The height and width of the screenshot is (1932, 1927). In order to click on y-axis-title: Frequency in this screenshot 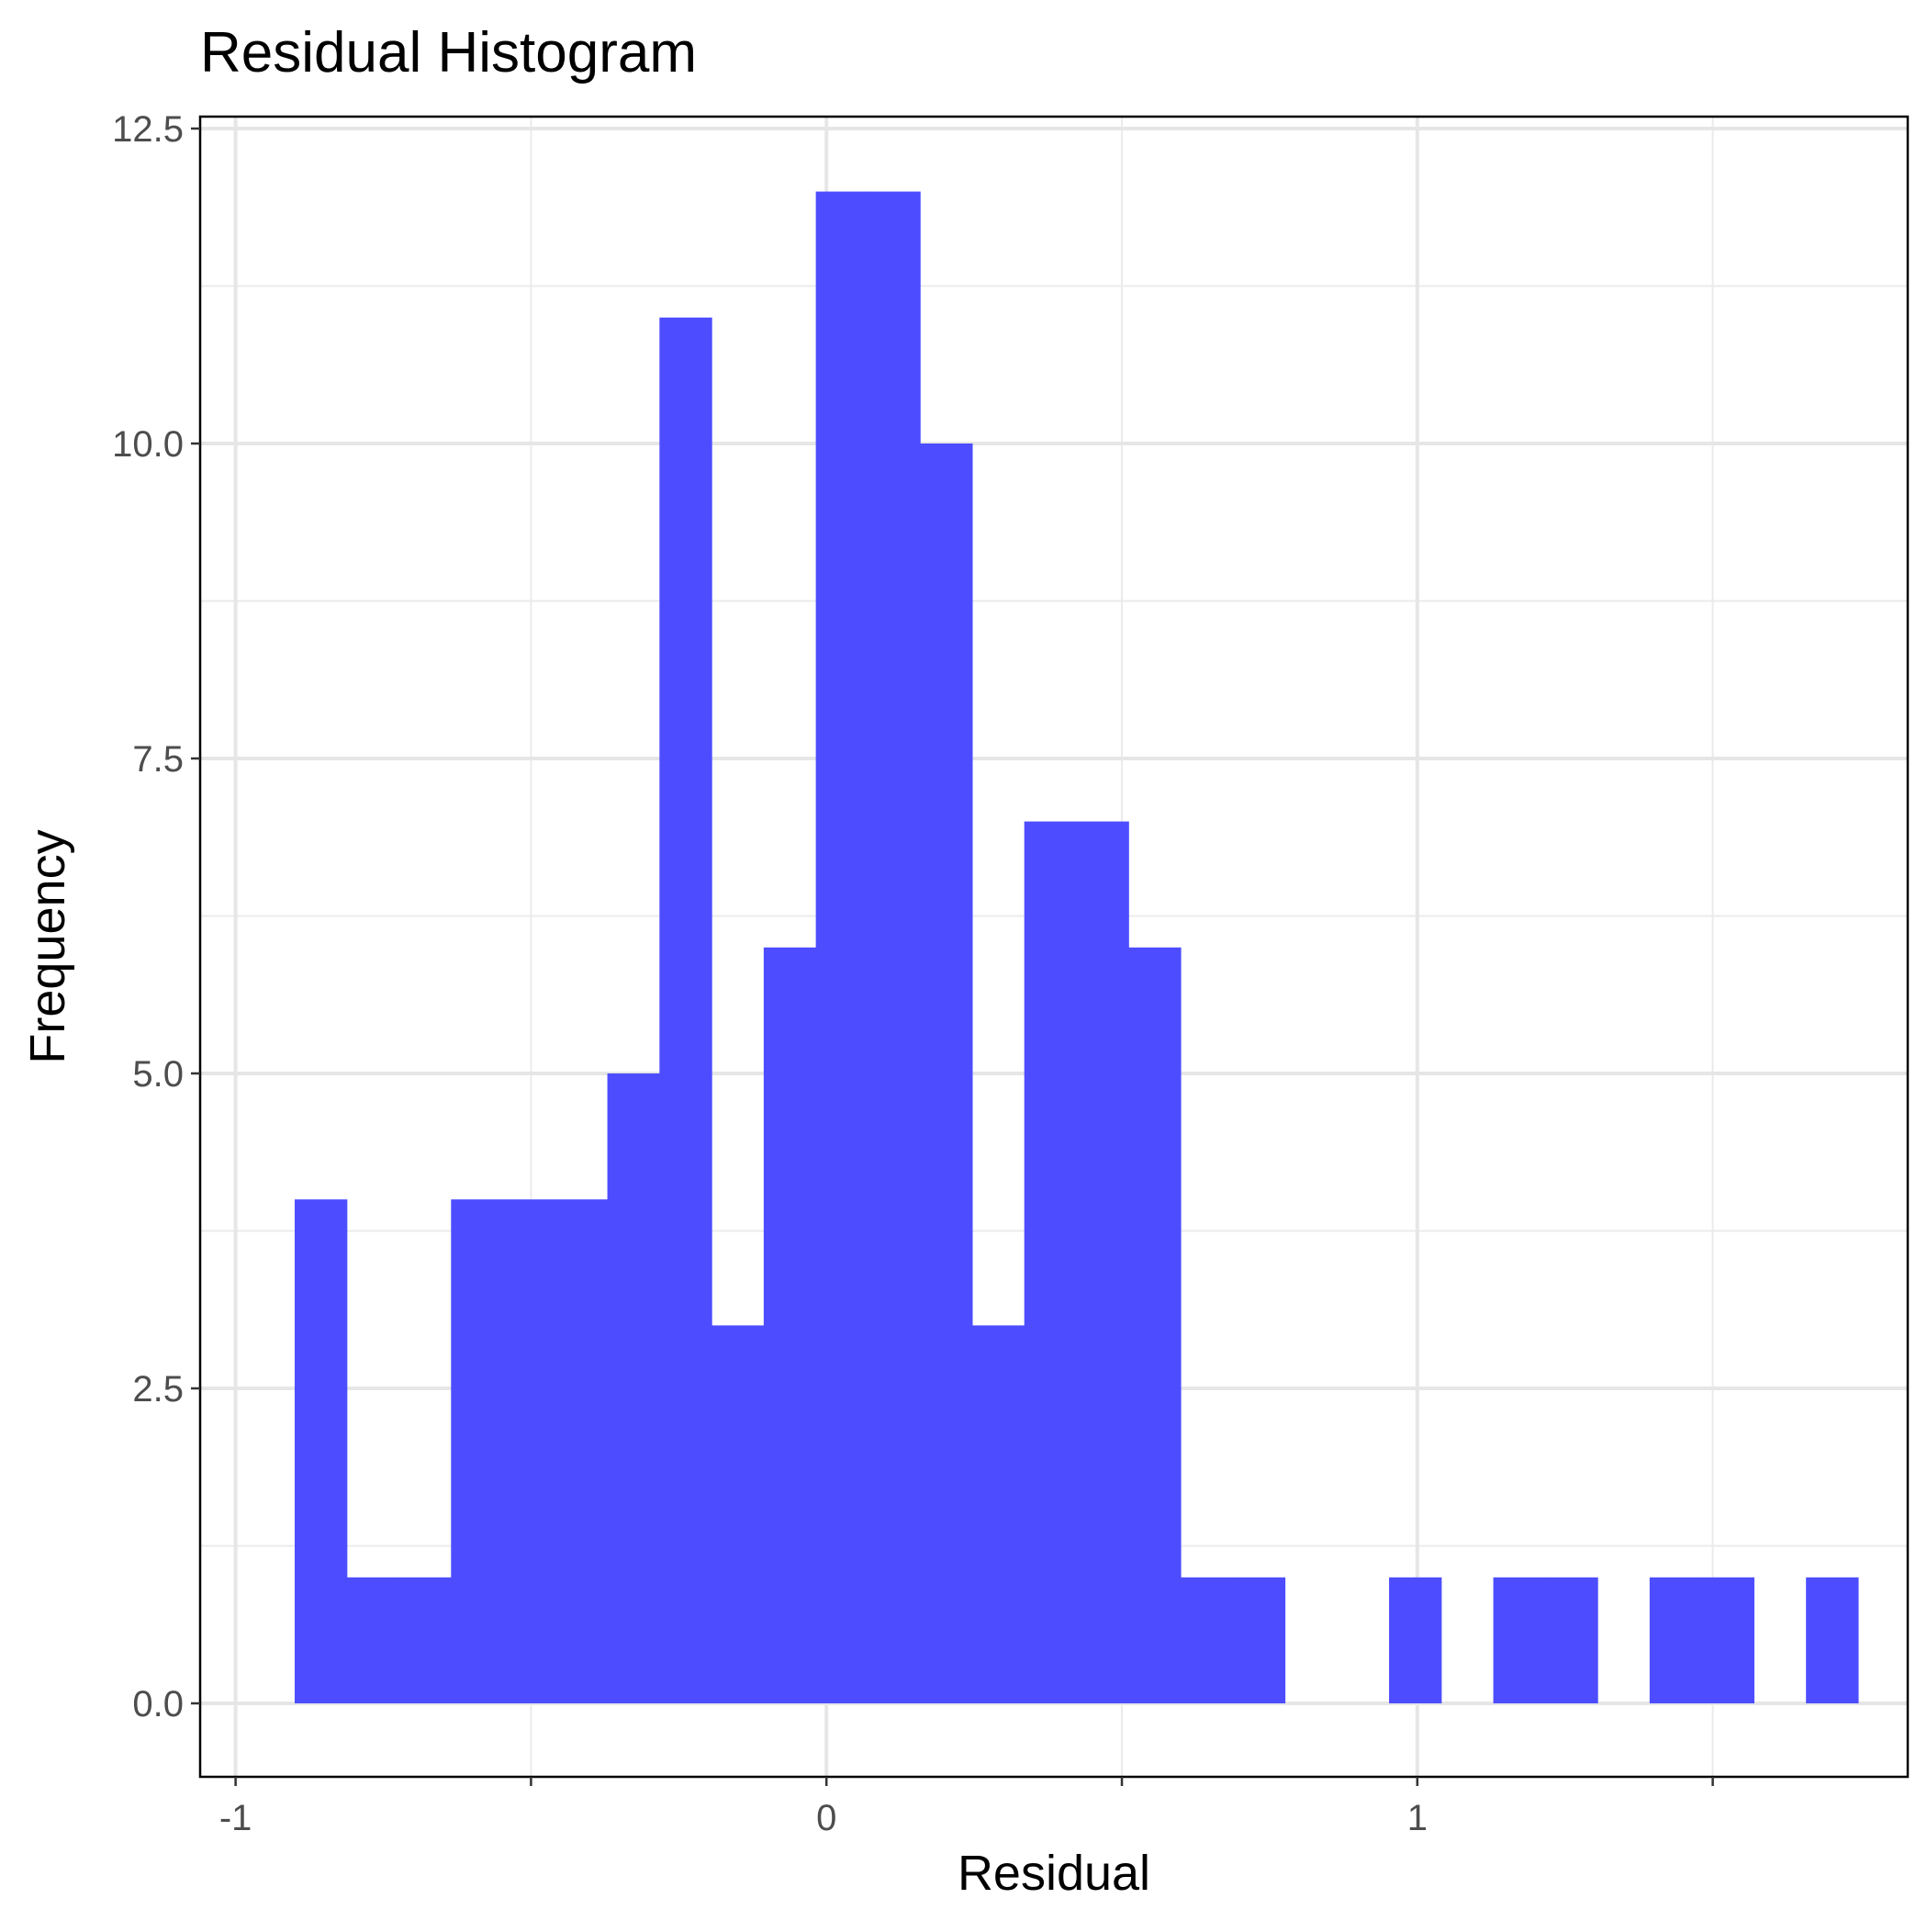, I will do `click(47, 946)`.